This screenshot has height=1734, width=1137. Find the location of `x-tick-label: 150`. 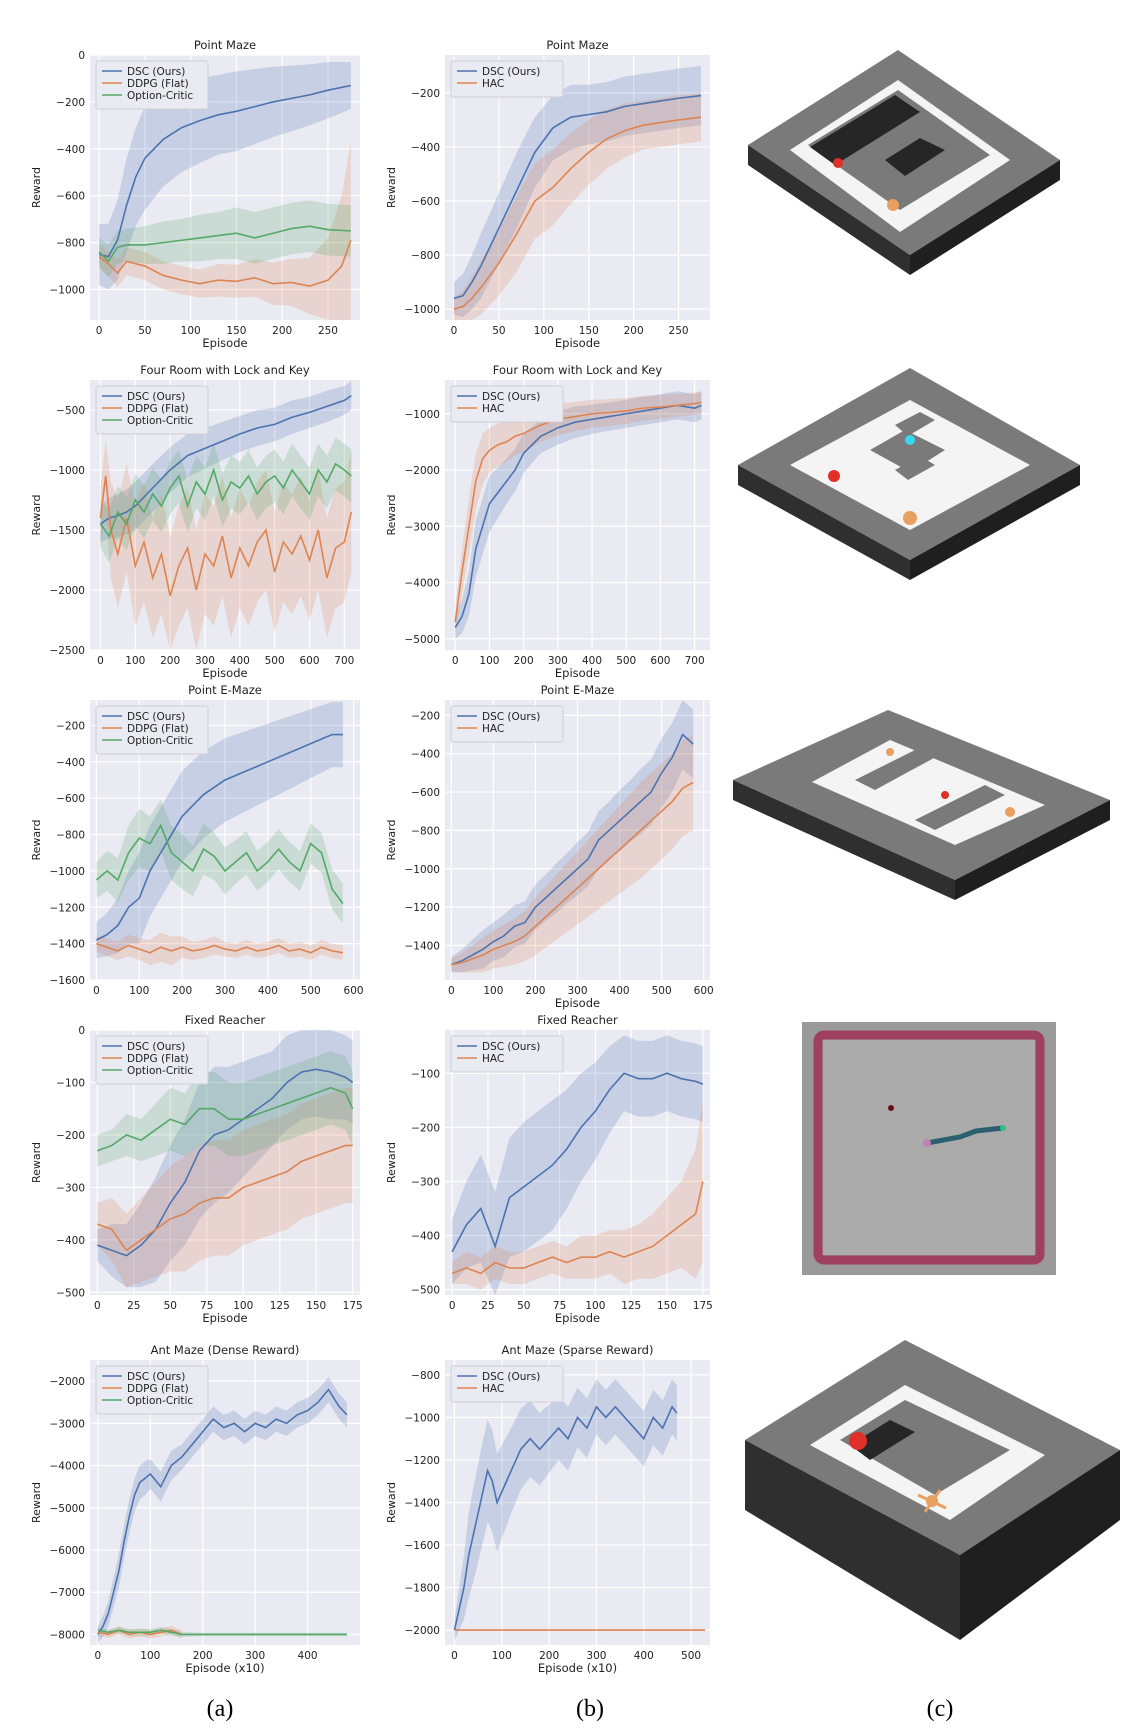

x-tick-label: 150 is located at coordinates (667, 1306).